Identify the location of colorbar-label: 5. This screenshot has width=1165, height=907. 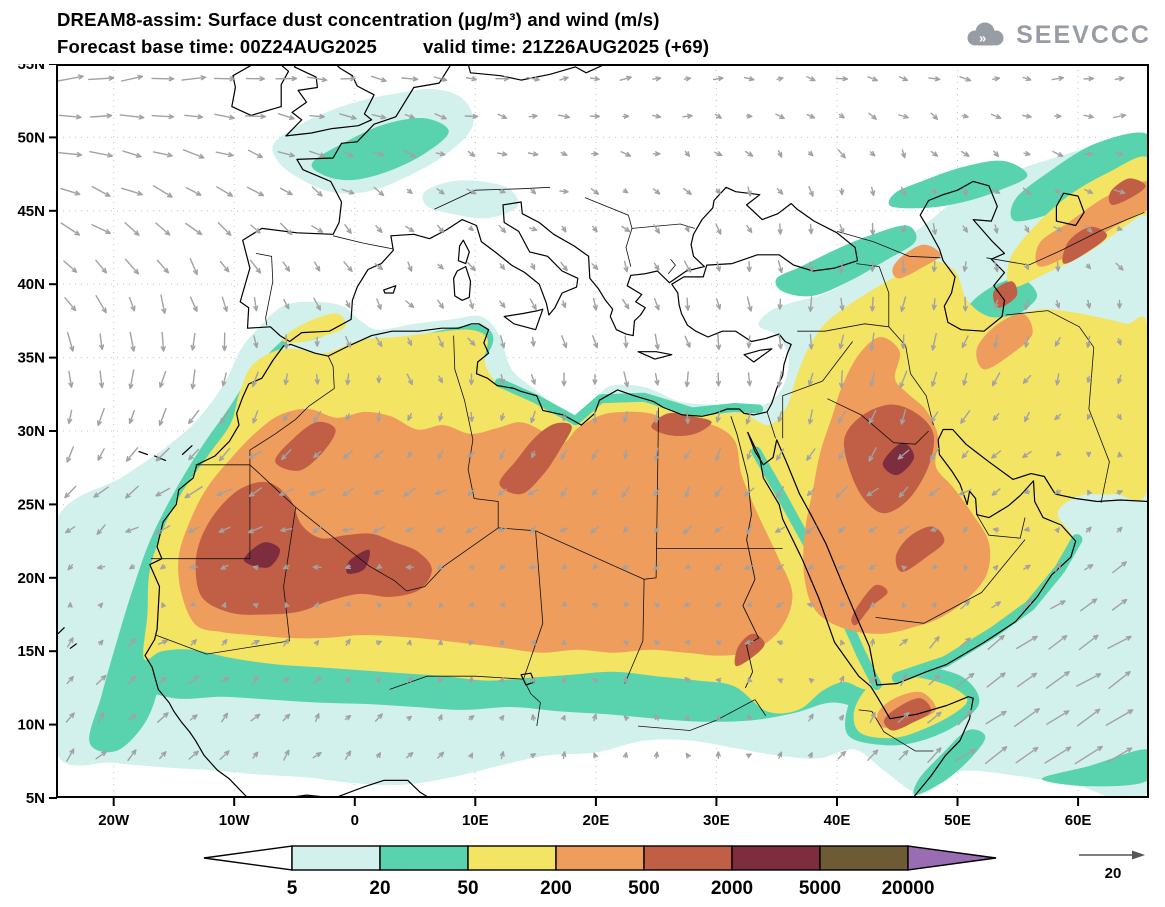
(292, 888).